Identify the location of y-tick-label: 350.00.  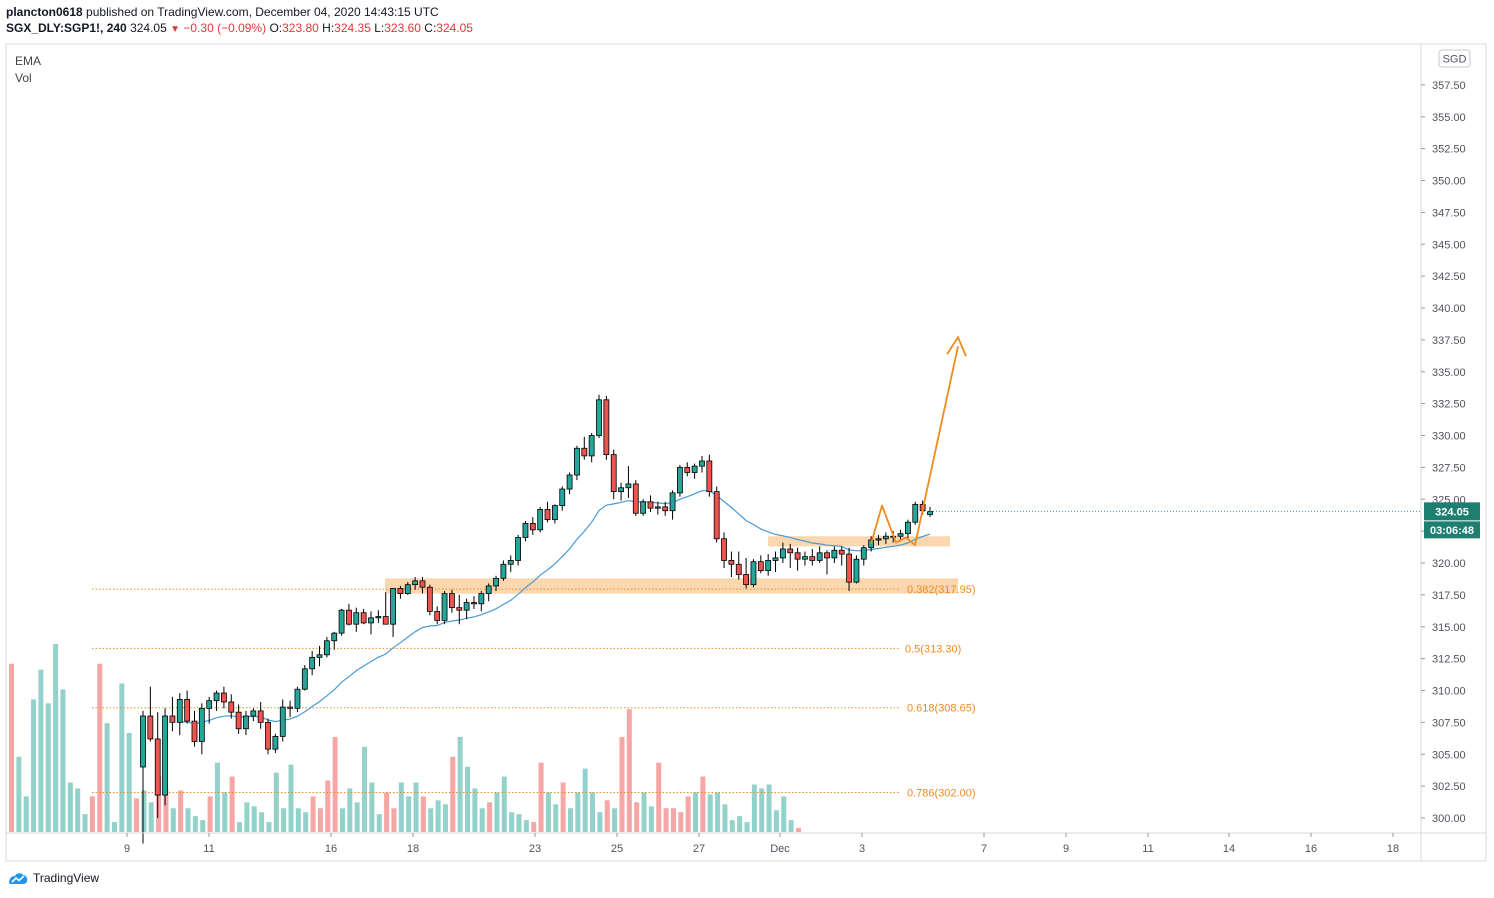
(1449, 182).